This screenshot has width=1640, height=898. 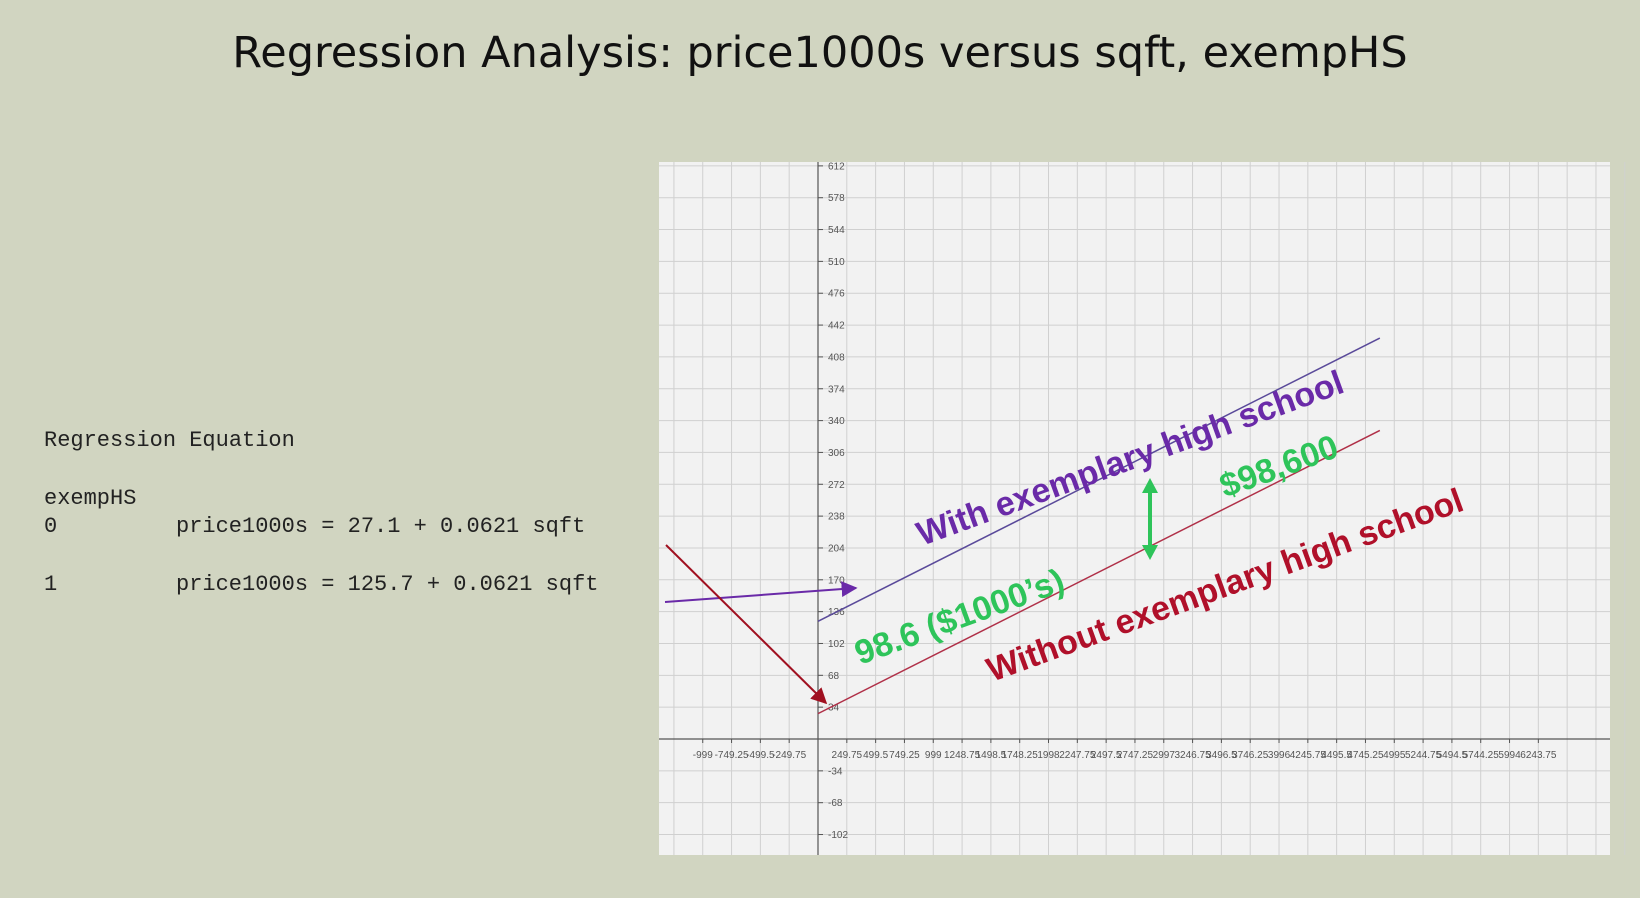 What do you see at coordinates (387, 584) in the screenshot?
I see `equation-1: price1000s = 125.7 + 0.0621 sqft` at bounding box center [387, 584].